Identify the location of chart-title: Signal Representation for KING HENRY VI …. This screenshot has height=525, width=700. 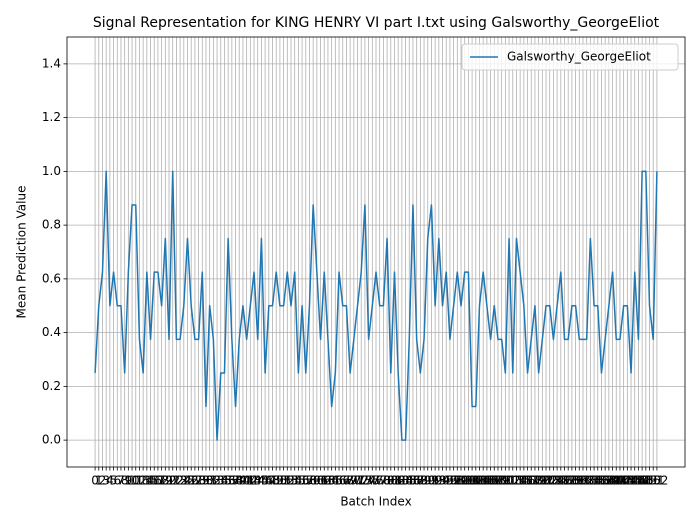
(376, 23).